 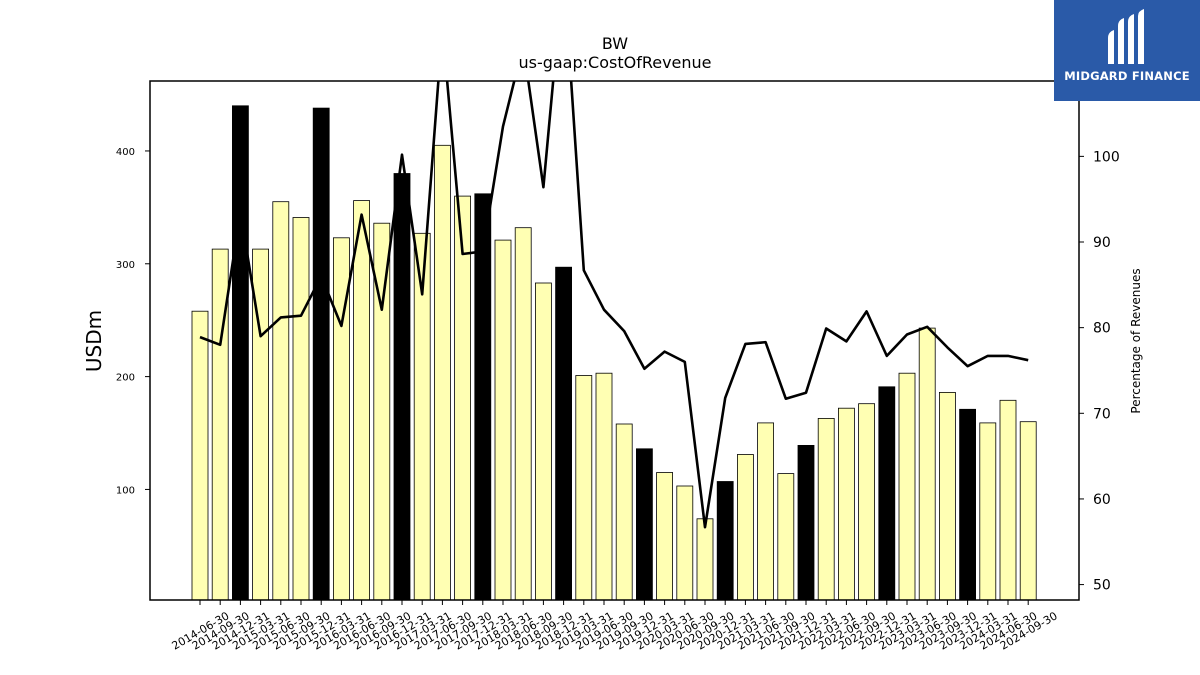 What do you see at coordinates (1106, 157) in the screenshot?
I see `y2-tick-label: 100` at bounding box center [1106, 157].